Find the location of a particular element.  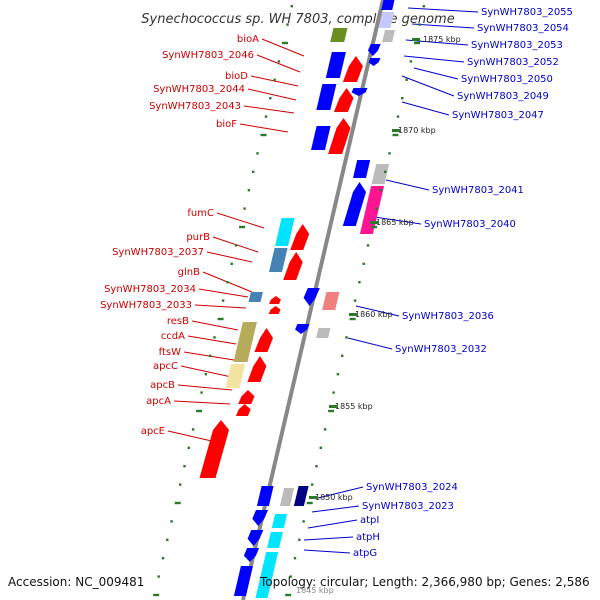

gene-label-synwh7803-2046: SynWH7803_2046 is located at coordinates (208, 55).